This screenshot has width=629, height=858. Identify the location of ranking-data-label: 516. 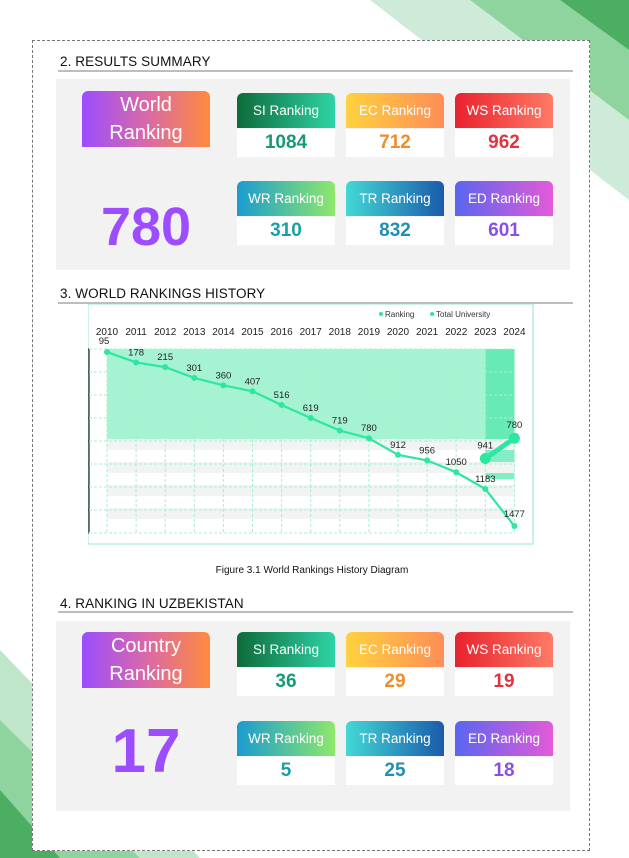
(282, 395).